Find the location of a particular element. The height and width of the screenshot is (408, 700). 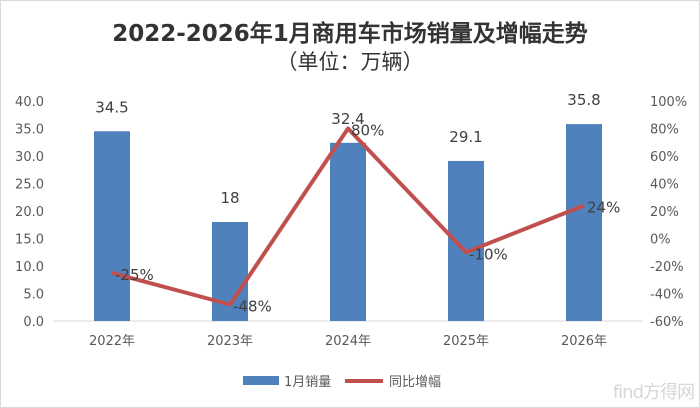

left-tick-label: 40.0 is located at coordinates (29, 102).